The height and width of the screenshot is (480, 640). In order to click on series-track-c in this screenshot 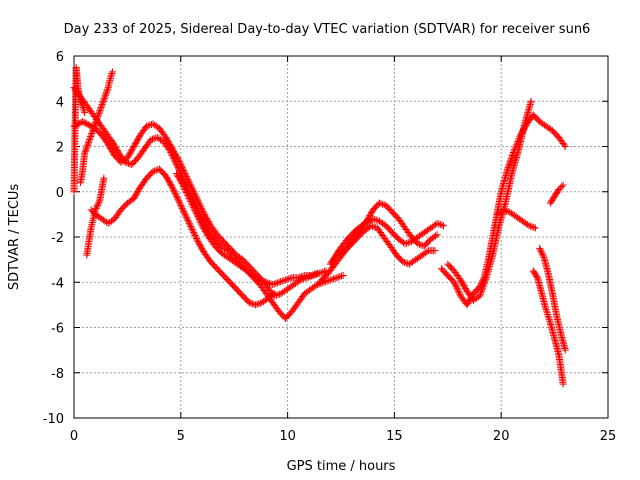, I will do `click(183, 237)`.